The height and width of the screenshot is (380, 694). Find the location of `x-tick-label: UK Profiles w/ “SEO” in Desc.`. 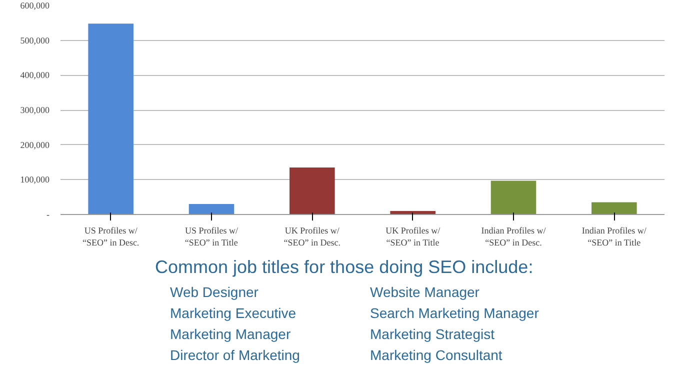

x-tick-label: UK Profiles w/ “SEO” in Desc. is located at coordinates (312, 237).